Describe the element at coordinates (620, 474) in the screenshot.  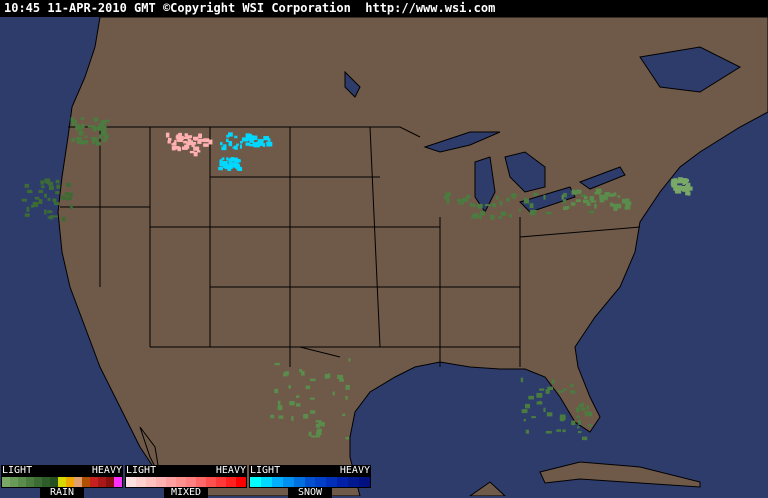
I see `land-cuba` at that location.